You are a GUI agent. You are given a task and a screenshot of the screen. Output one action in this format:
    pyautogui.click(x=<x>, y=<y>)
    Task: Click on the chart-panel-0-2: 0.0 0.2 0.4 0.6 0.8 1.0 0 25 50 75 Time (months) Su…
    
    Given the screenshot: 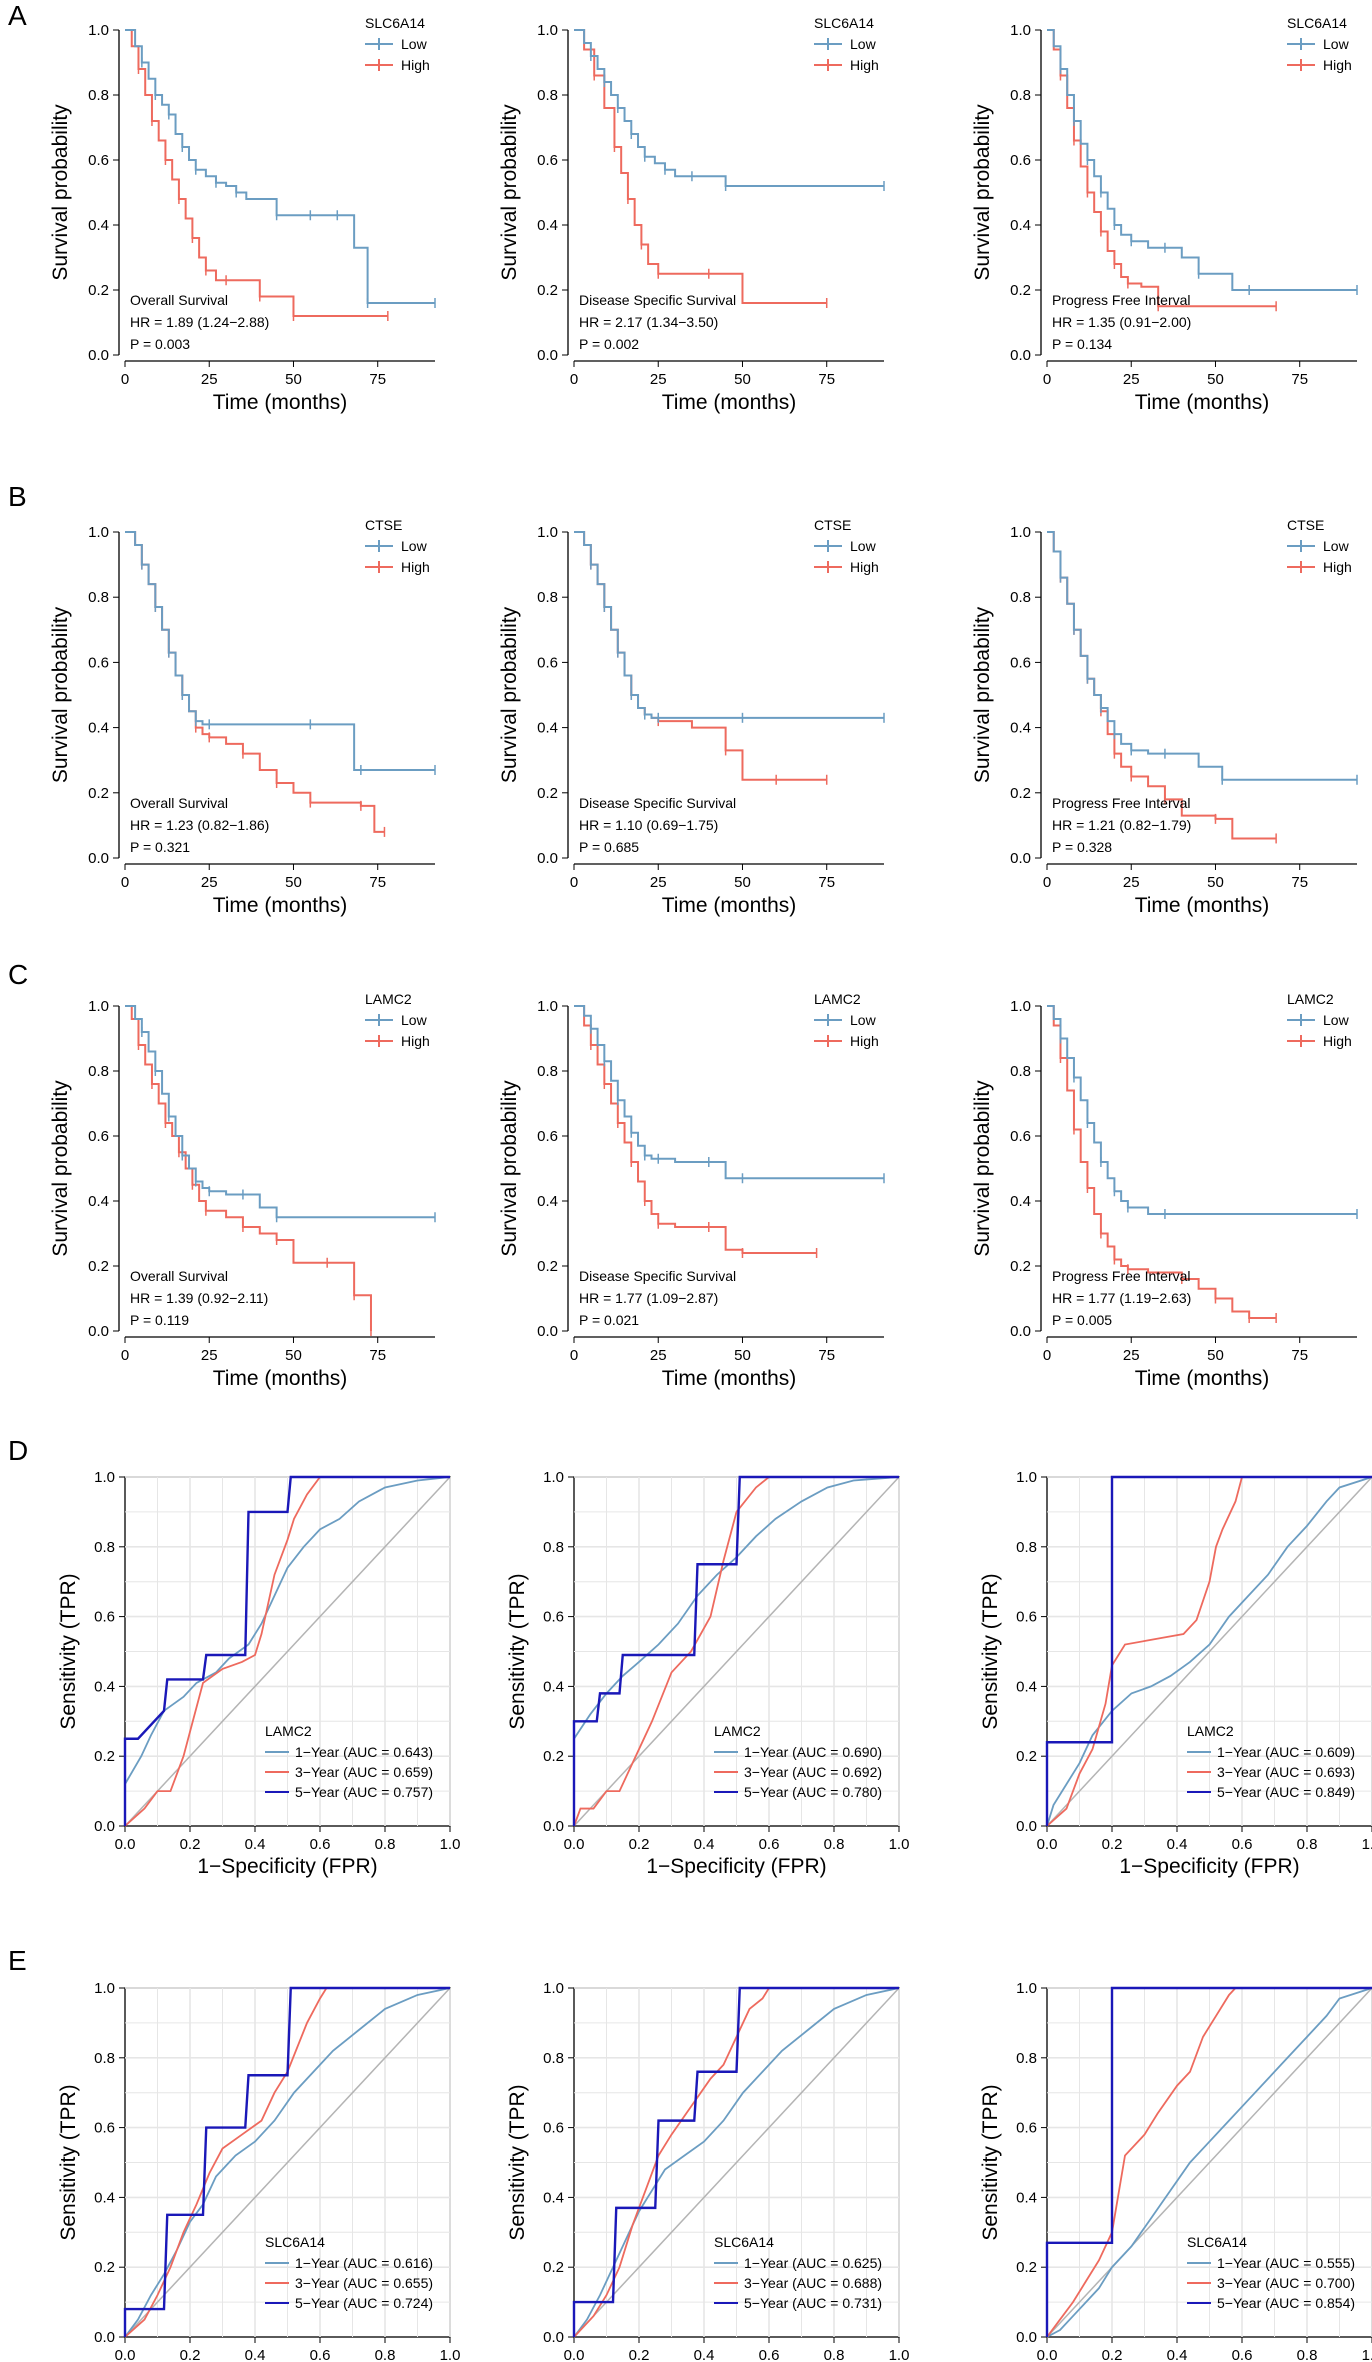 What is the action you would take?
    pyautogui.click(x=1164, y=214)
    